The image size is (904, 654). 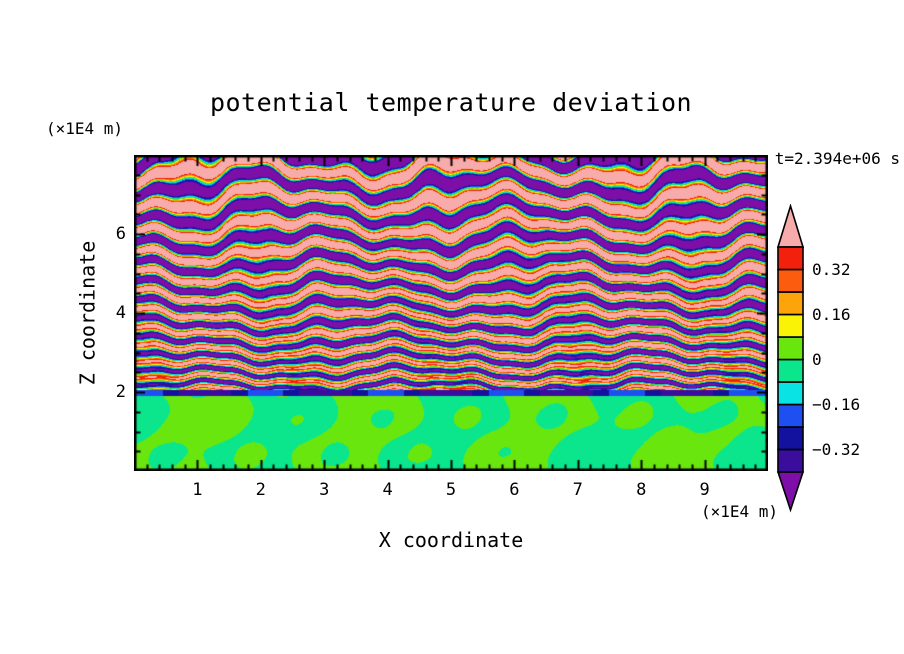 What do you see at coordinates (387, 490) in the screenshot?
I see `x-tick-label: 4` at bounding box center [387, 490].